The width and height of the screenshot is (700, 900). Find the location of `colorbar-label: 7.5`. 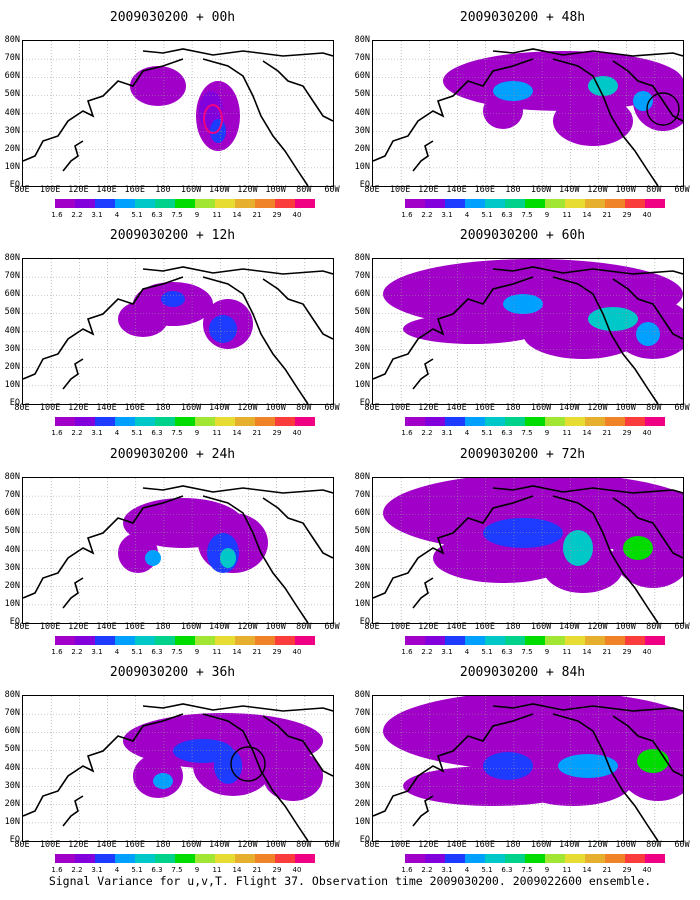

colorbar-label: 7.5 is located at coordinates (177, 652).